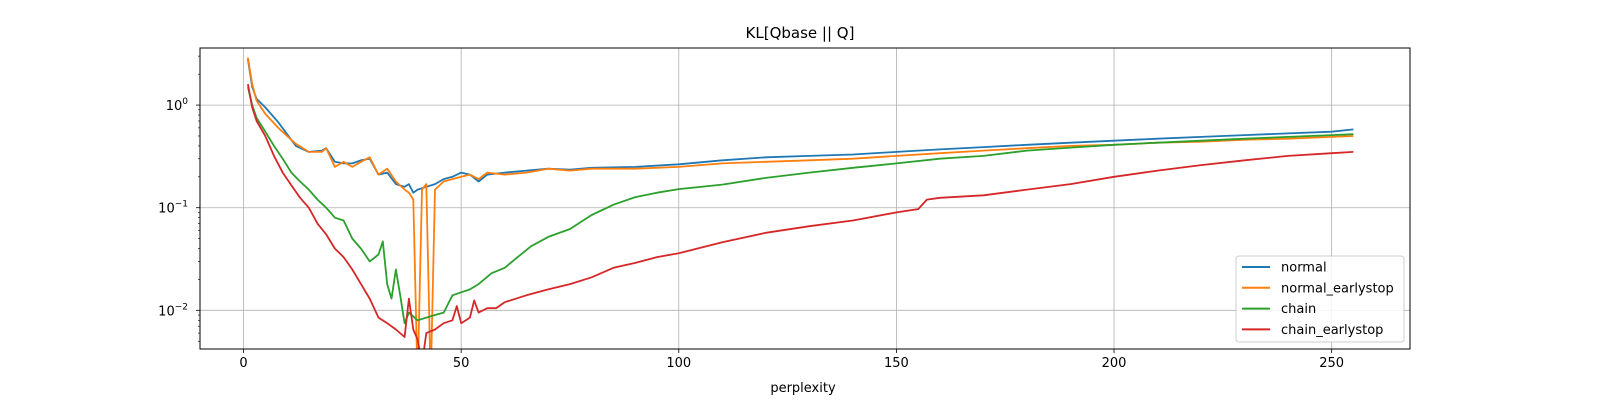 This screenshot has height=400, width=1600. I want to click on x-tick-label: 200, so click(1114, 363).